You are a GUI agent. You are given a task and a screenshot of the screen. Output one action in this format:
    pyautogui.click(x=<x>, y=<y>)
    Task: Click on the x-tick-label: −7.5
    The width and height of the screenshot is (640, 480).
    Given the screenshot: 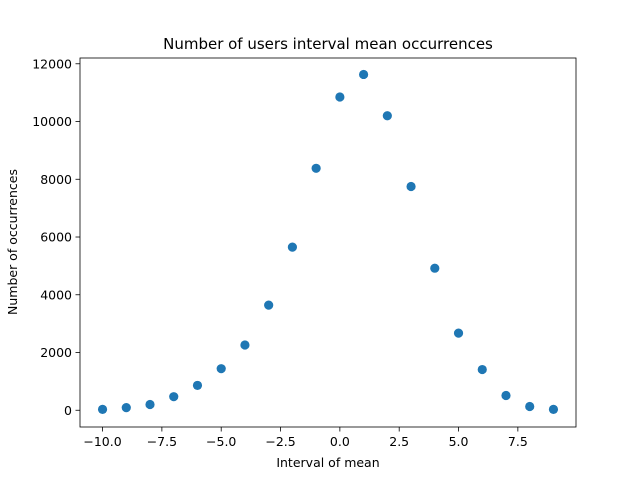 What is the action you would take?
    pyautogui.click(x=162, y=441)
    